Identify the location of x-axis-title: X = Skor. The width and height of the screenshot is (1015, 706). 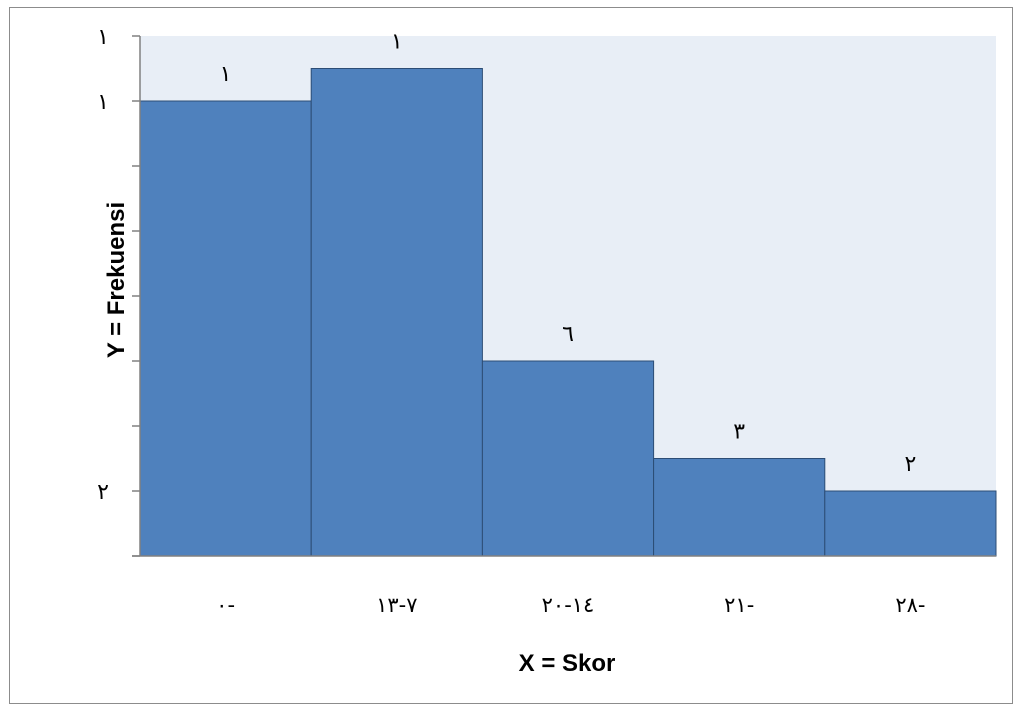
(567, 663).